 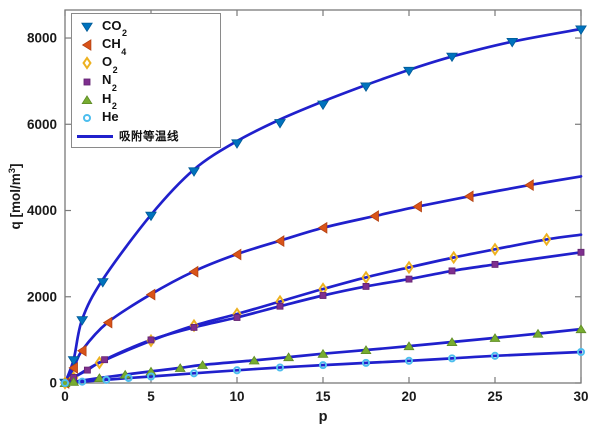 I want to click on legend-item-h2: H2, so click(x=146, y=101).